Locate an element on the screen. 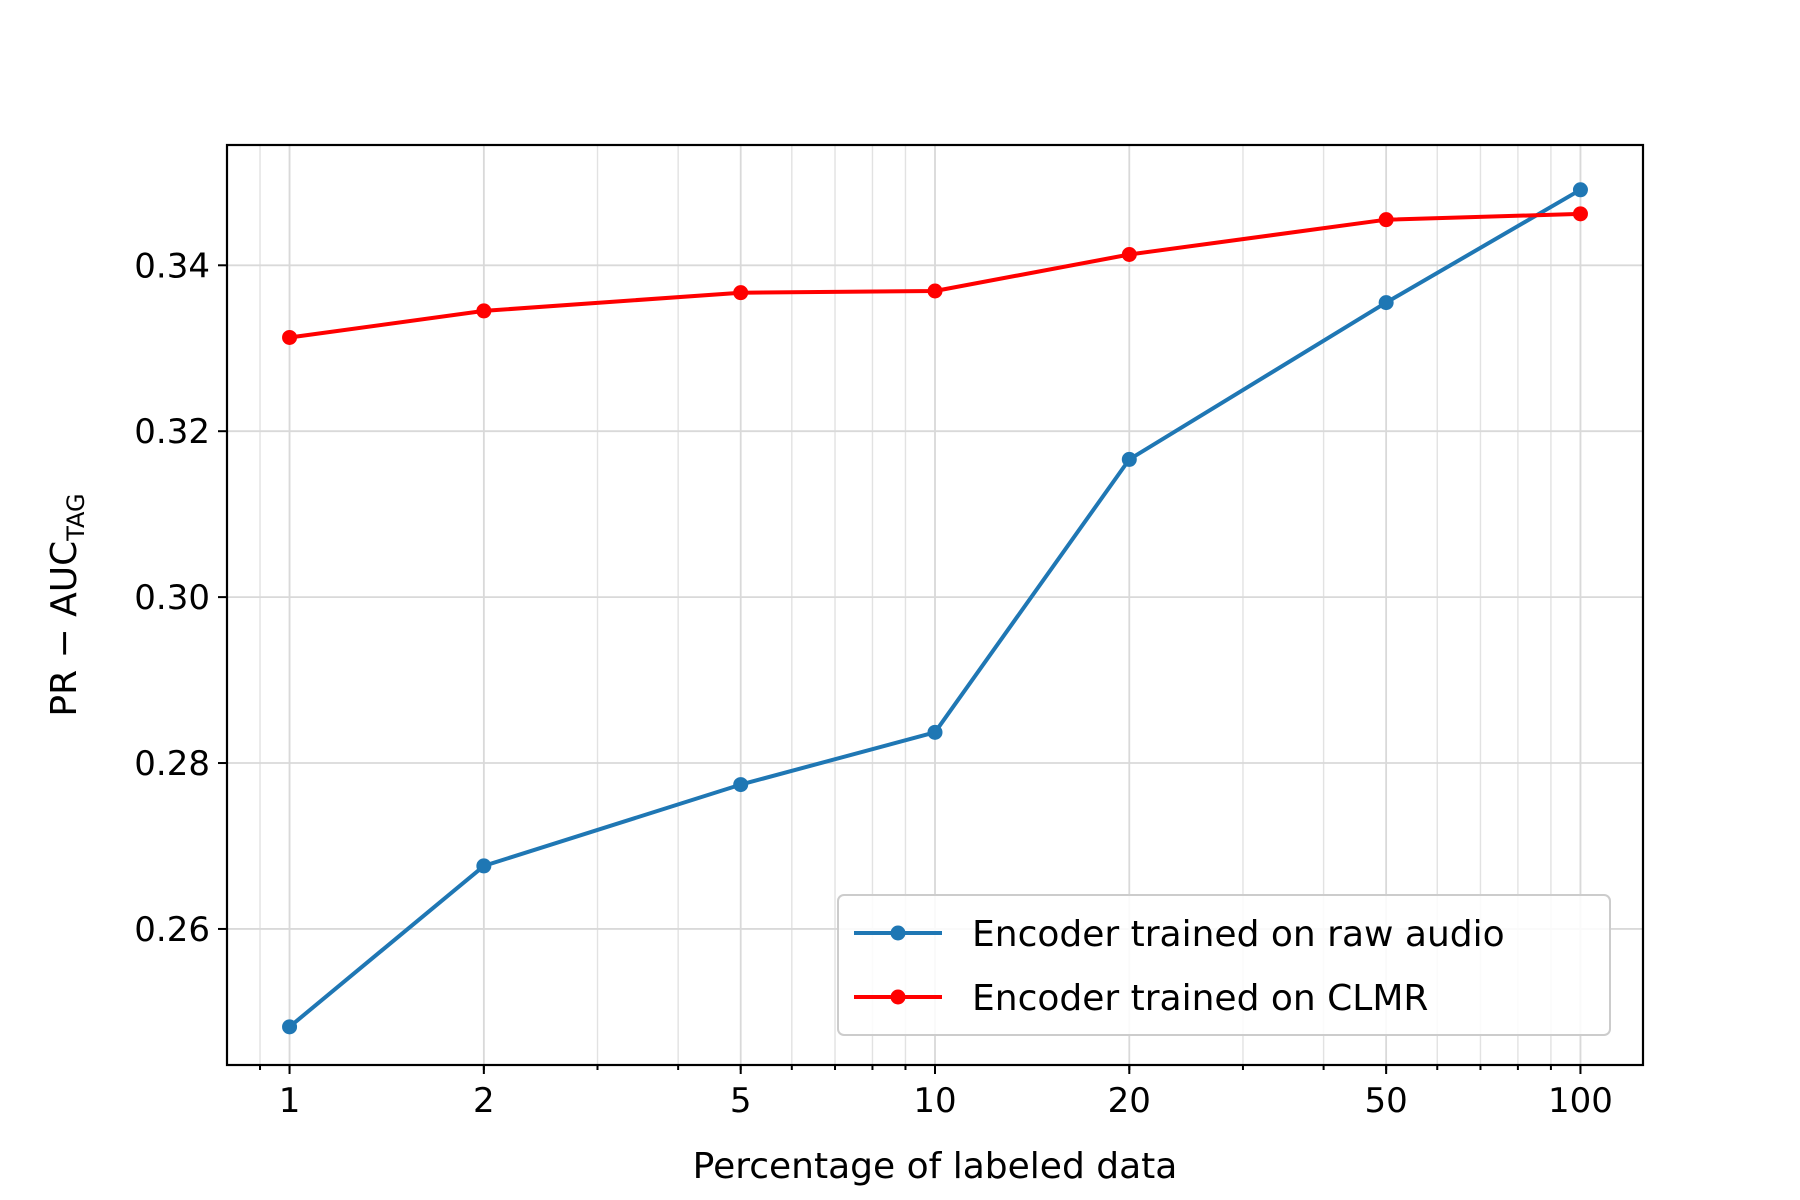 This screenshot has height=1200, width=1800. y-axis-title: PR − AUCTAG is located at coordinates (67, 604).